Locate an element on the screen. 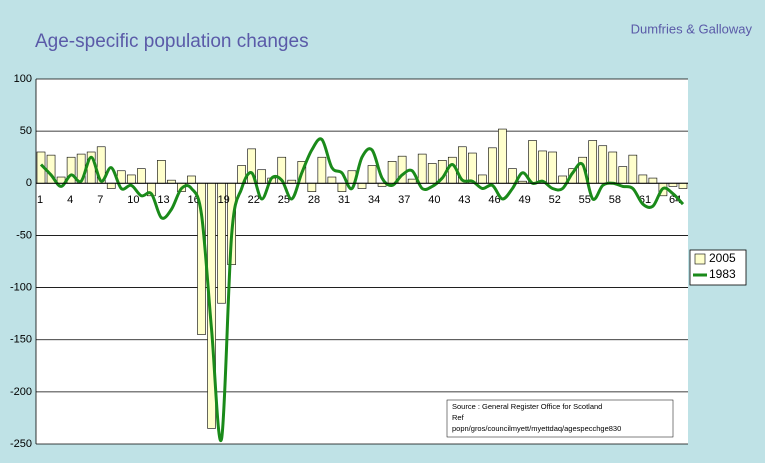 The height and width of the screenshot is (463, 765). x-tick-label: 10 is located at coordinates (133, 200).